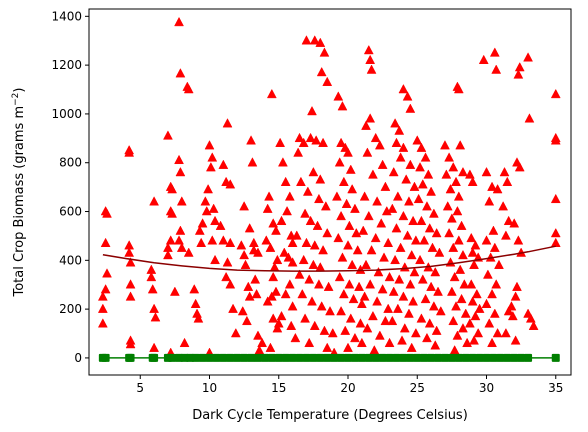 The width and height of the screenshot is (588, 432). Describe the element at coordinates (70, 260) in the screenshot. I see `y-tick-label: 400` at that location.